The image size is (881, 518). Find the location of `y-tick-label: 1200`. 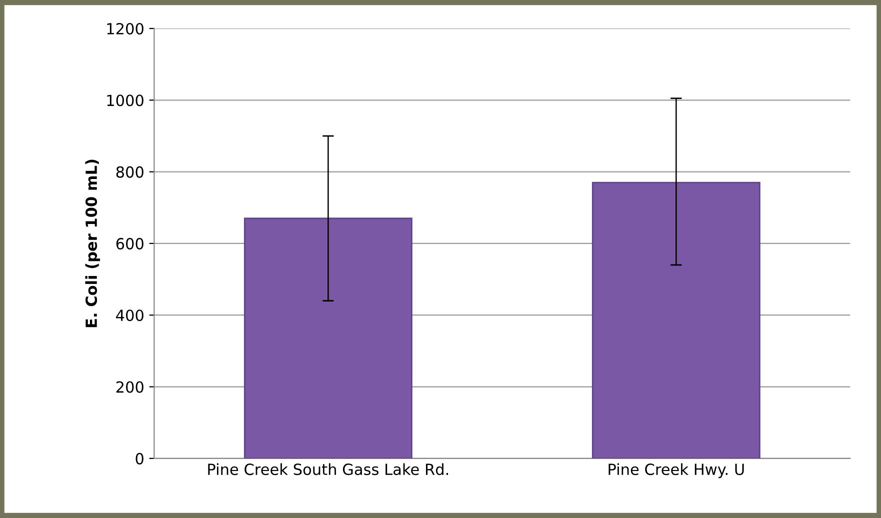

y-tick-label: 1200 is located at coordinates (125, 28).